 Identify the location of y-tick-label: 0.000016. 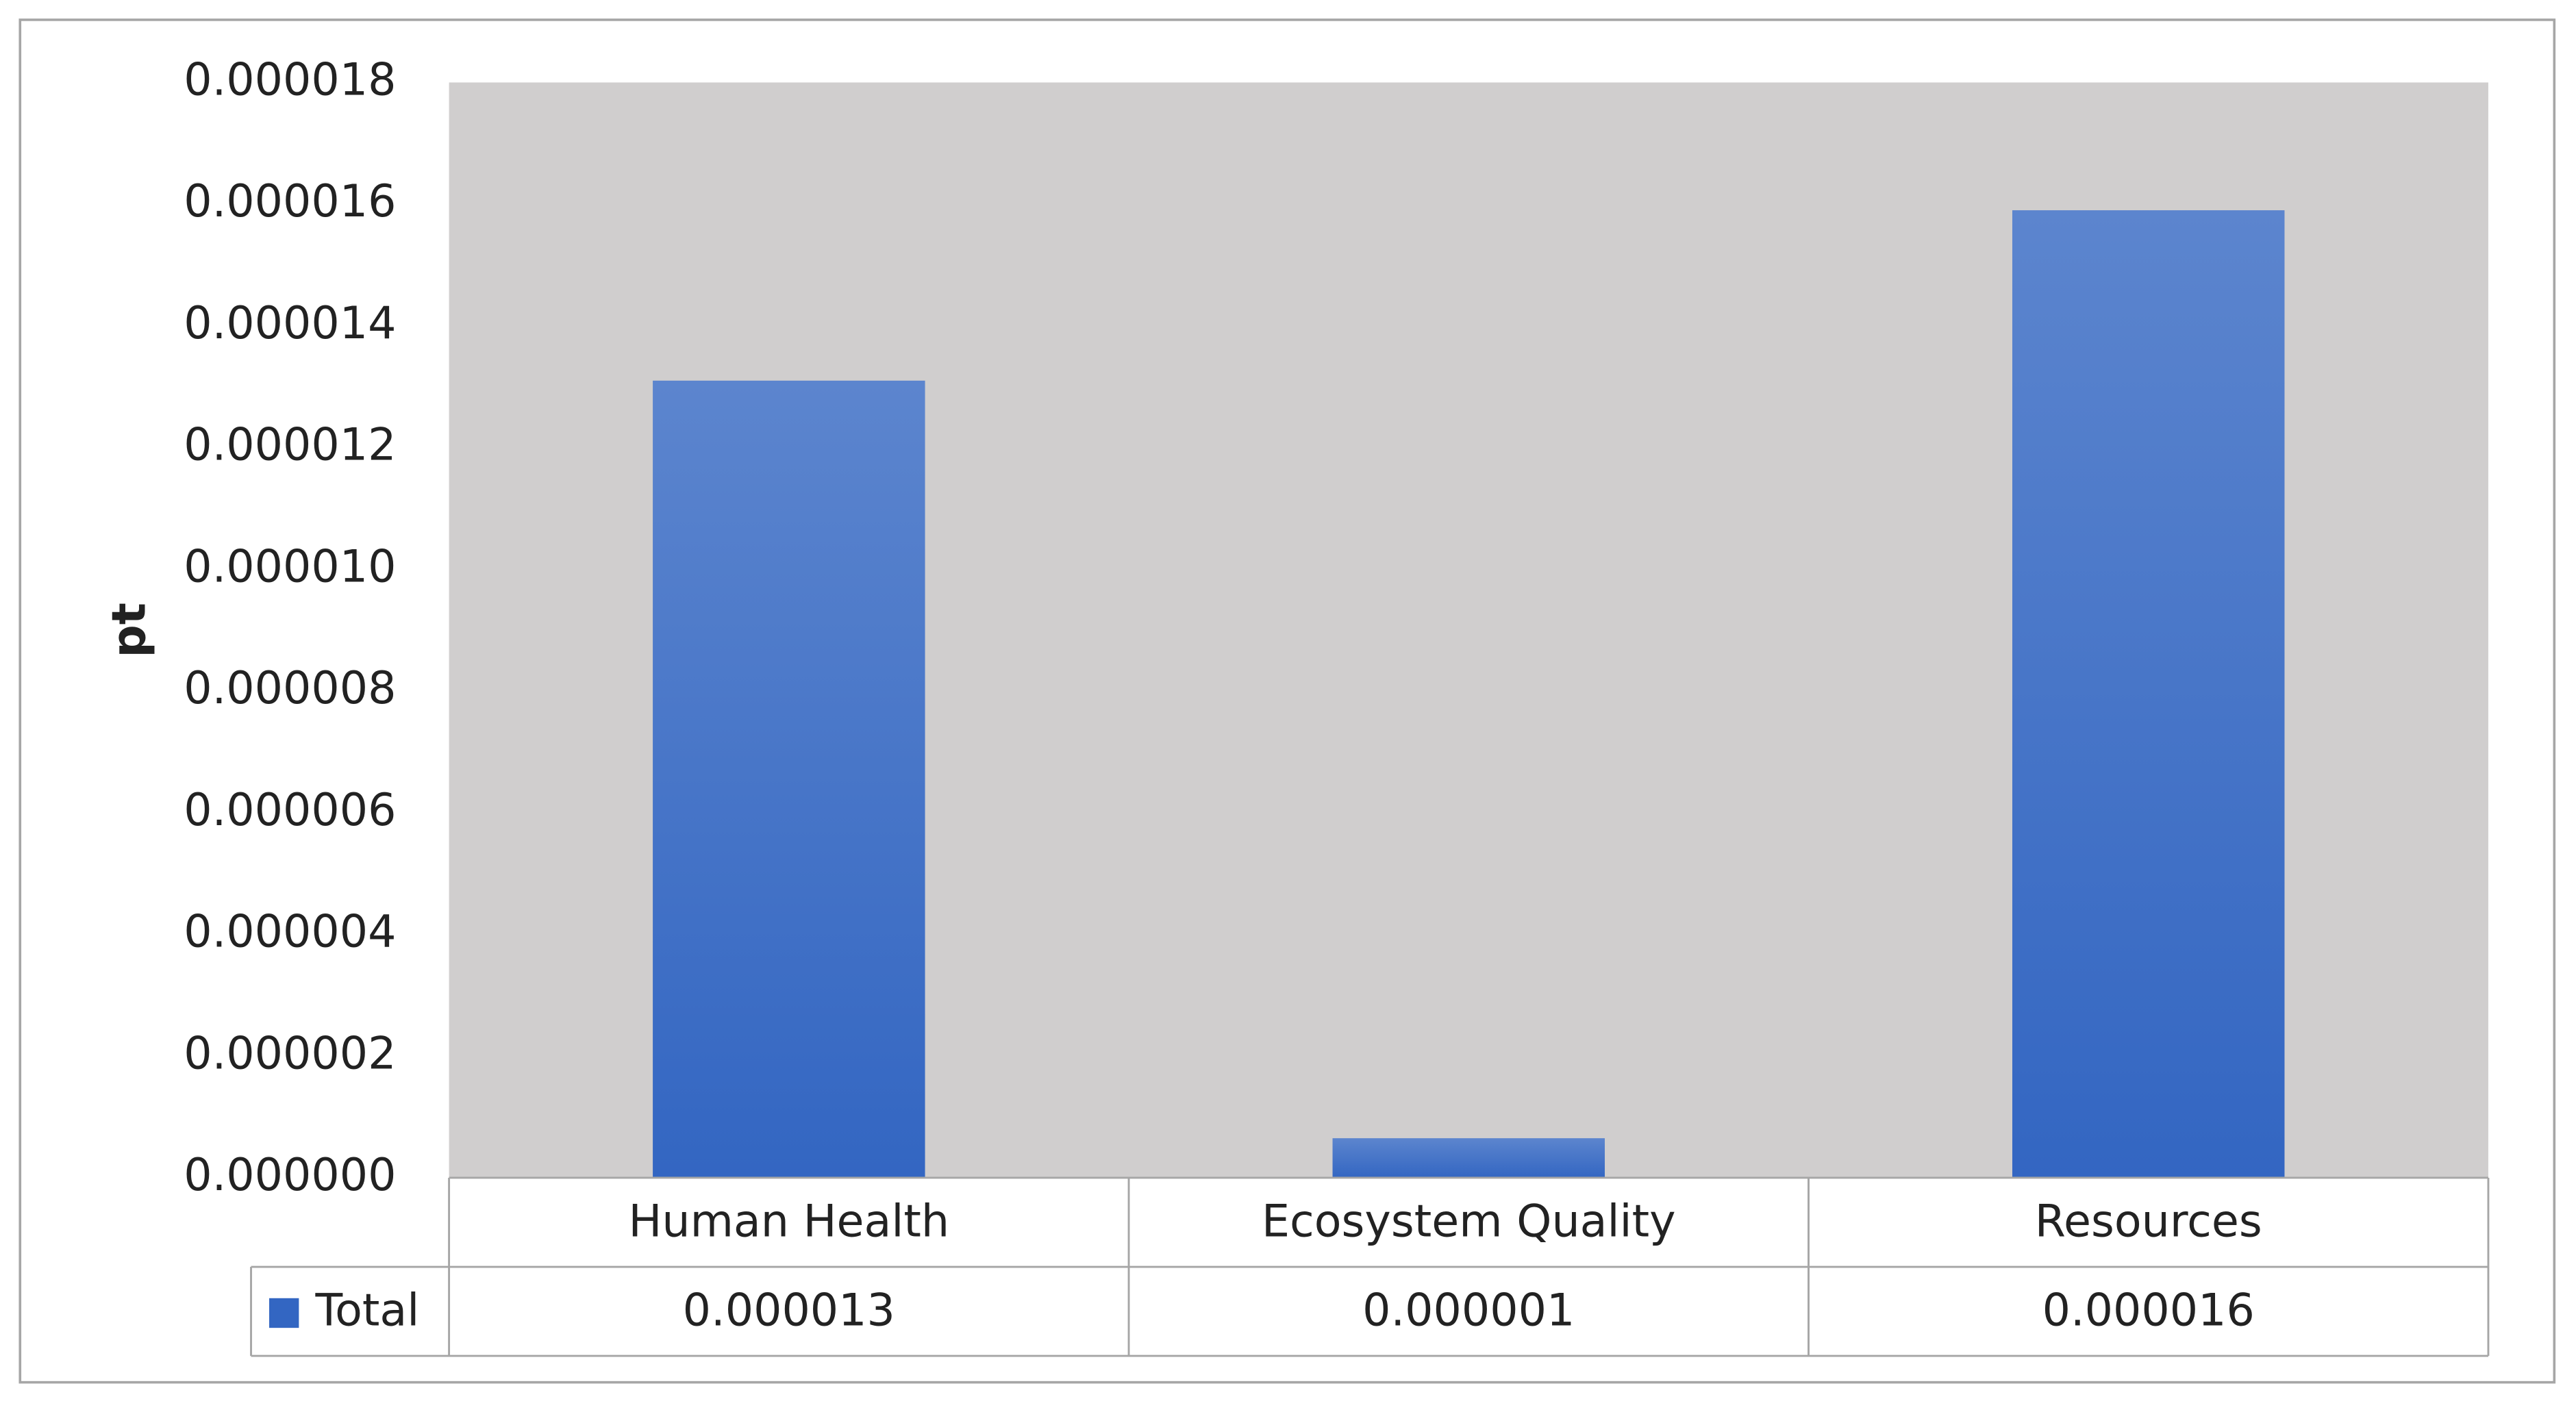
(290, 201).